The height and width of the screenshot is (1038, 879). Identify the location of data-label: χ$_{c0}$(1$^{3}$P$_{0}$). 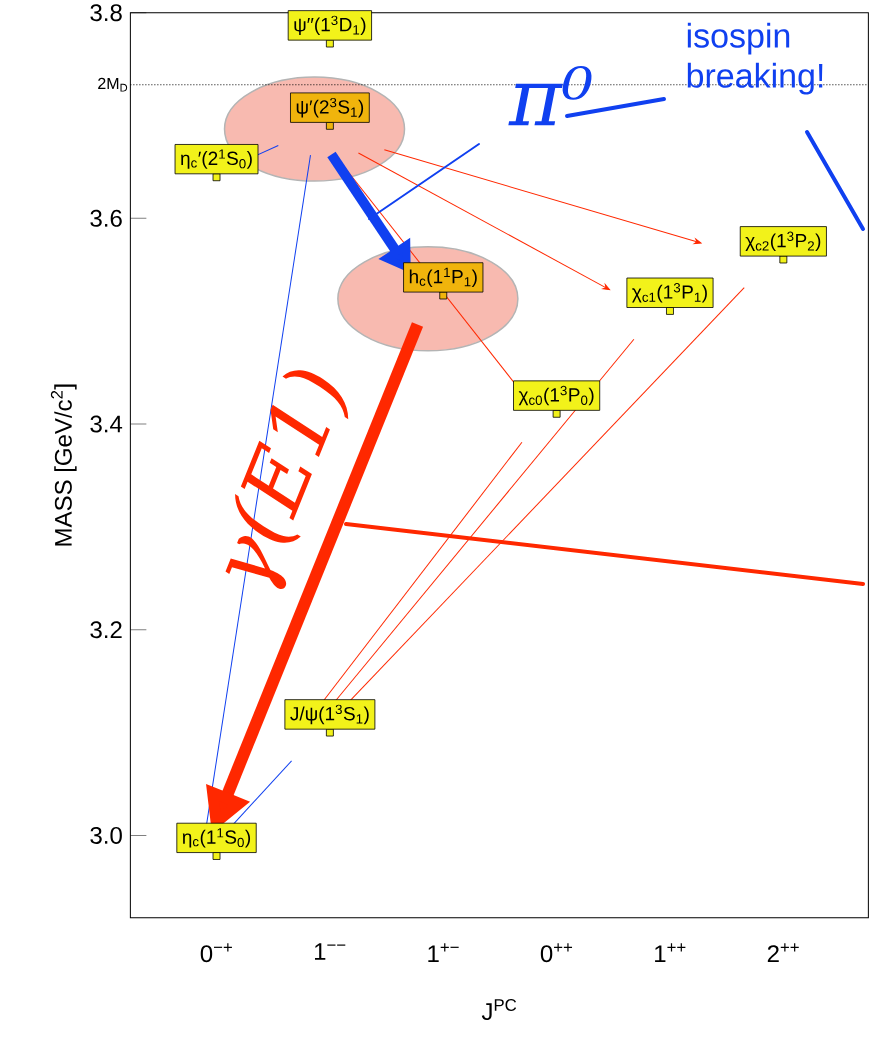
(556, 395).